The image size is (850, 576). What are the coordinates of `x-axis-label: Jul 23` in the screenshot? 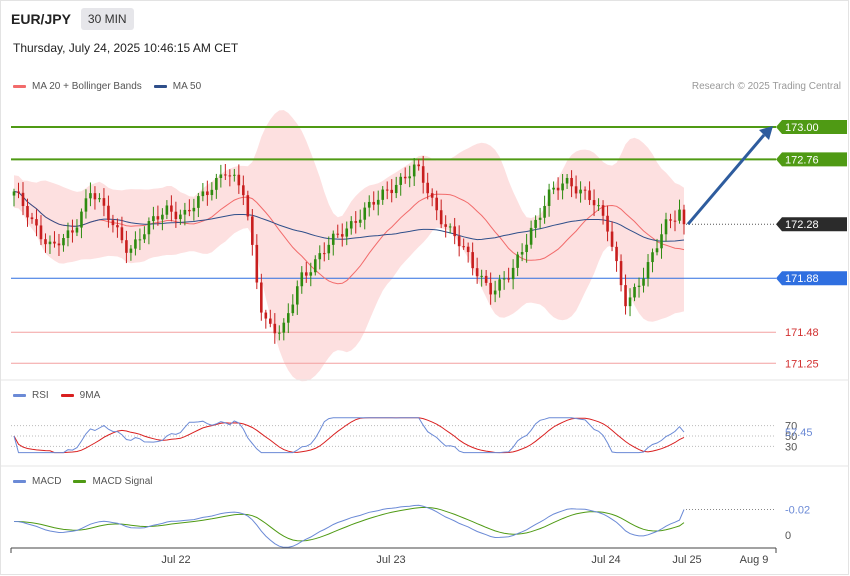 It's located at (391, 560).